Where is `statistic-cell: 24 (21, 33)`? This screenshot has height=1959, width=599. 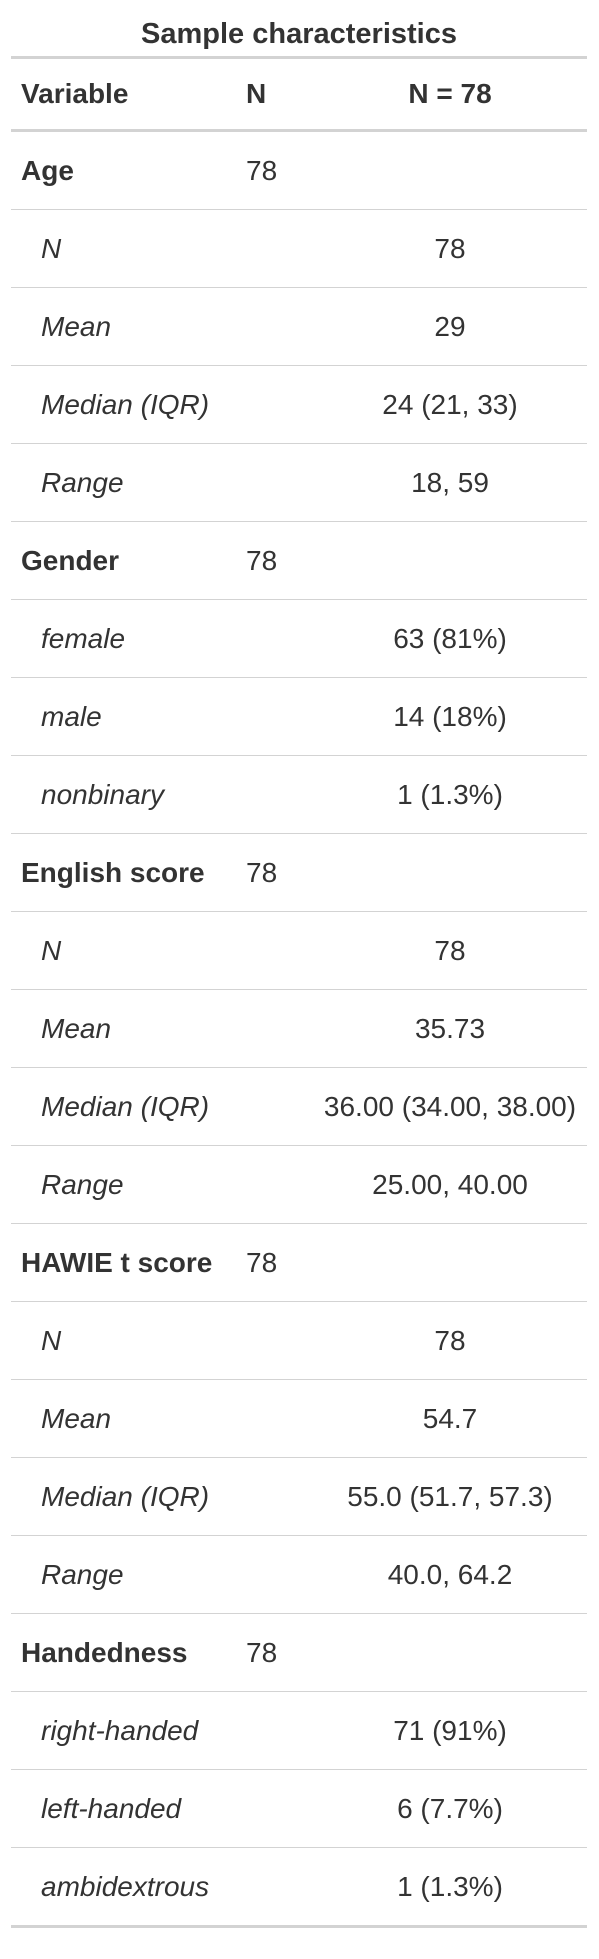 statistic-cell: 24 (21, 33) is located at coordinates (446, 404).